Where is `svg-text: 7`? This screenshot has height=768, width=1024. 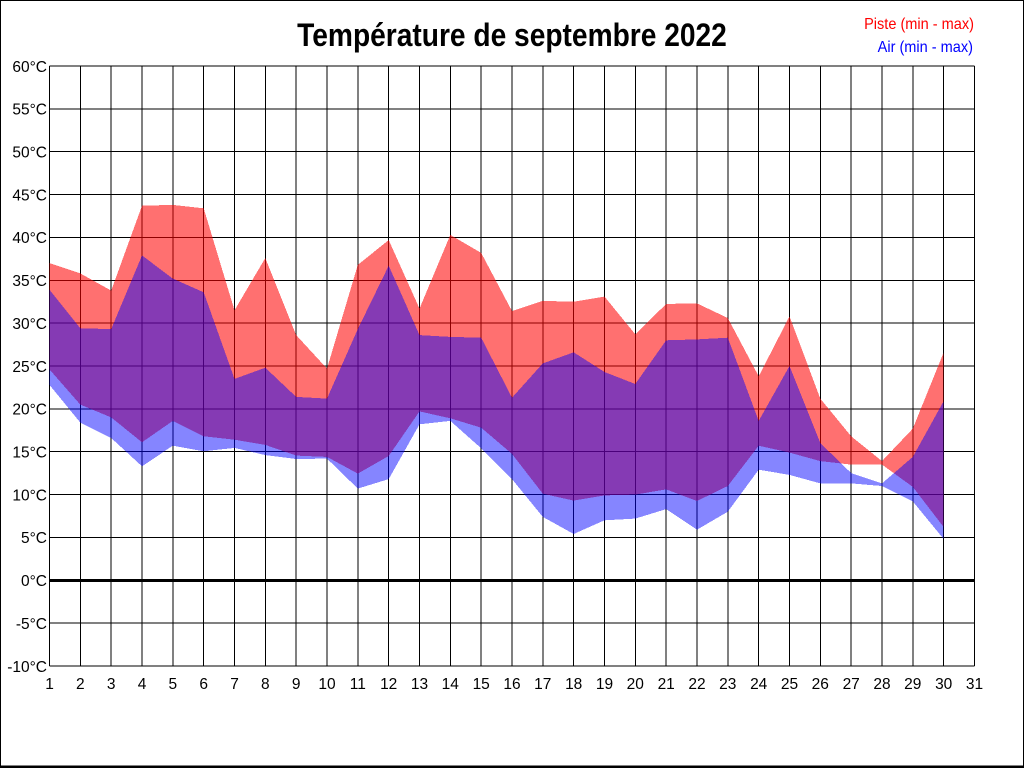
svg-text: 7 is located at coordinates (234, 684).